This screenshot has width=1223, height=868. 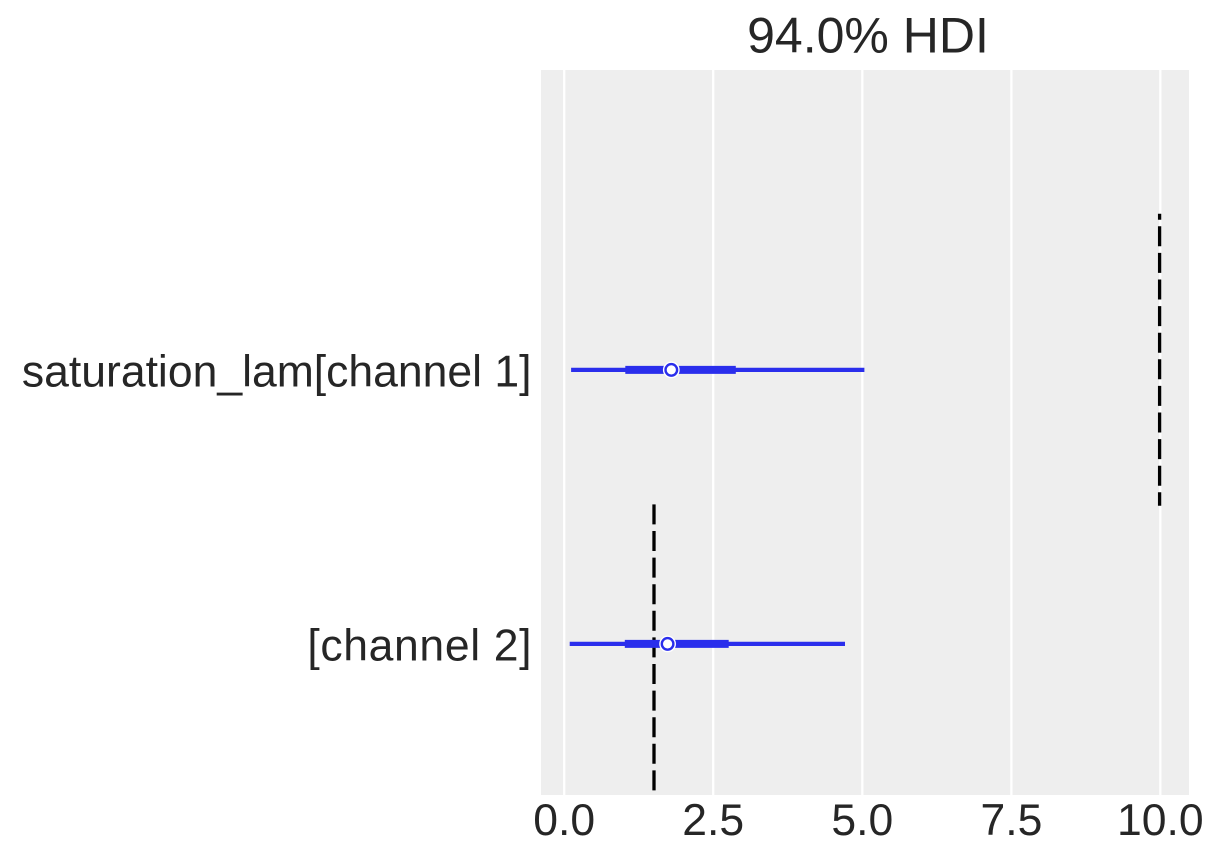 What do you see at coordinates (277, 372) in the screenshot?
I see `svg-text: saturation_lam[channel 1]` at bounding box center [277, 372].